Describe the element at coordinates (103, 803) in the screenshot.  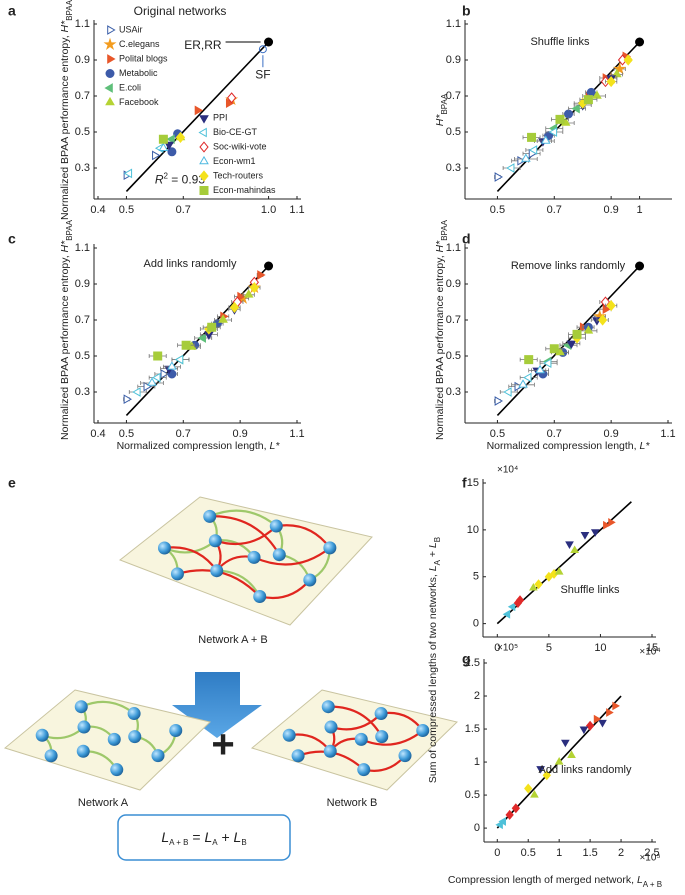
I see `network-label: Network A` at that location.